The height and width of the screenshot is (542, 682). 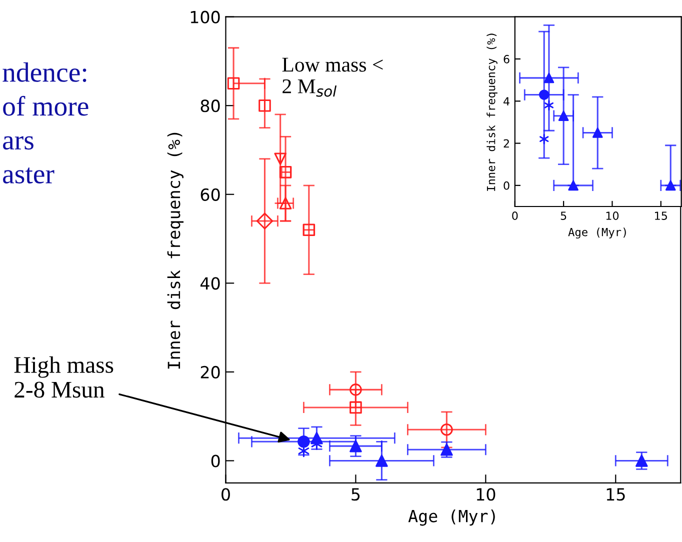 What do you see at coordinates (205, 17) in the screenshot?
I see `y-tick-label: 100` at bounding box center [205, 17].